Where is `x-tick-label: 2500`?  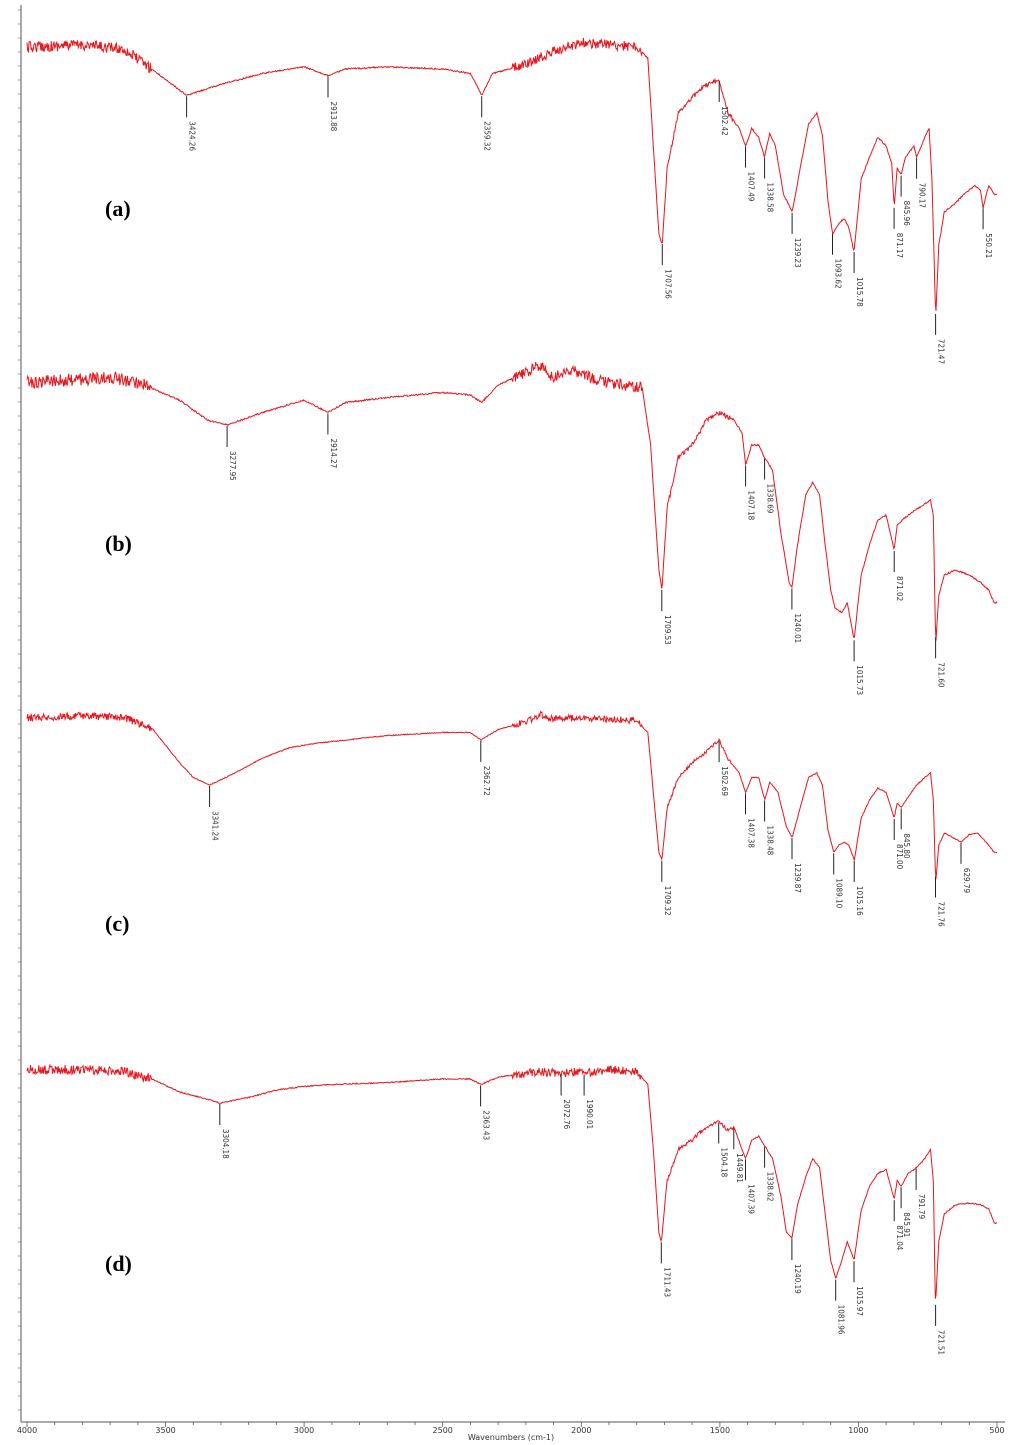 x-tick-label: 2500 is located at coordinates (443, 1430).